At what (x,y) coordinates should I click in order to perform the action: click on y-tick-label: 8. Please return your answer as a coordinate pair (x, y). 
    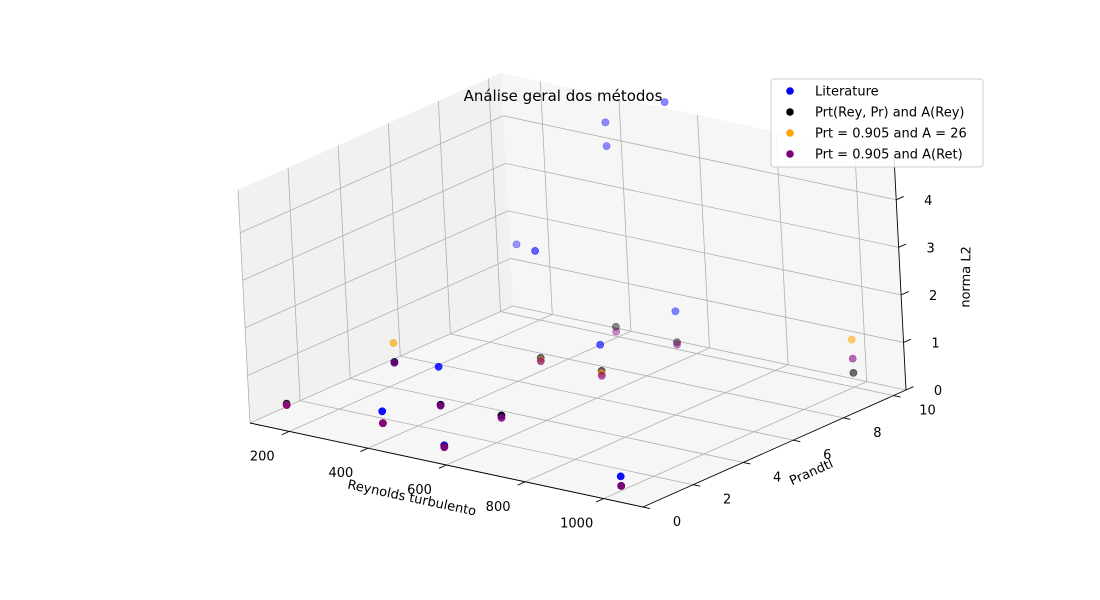
    Looking at the image, I should click on (877, 433).